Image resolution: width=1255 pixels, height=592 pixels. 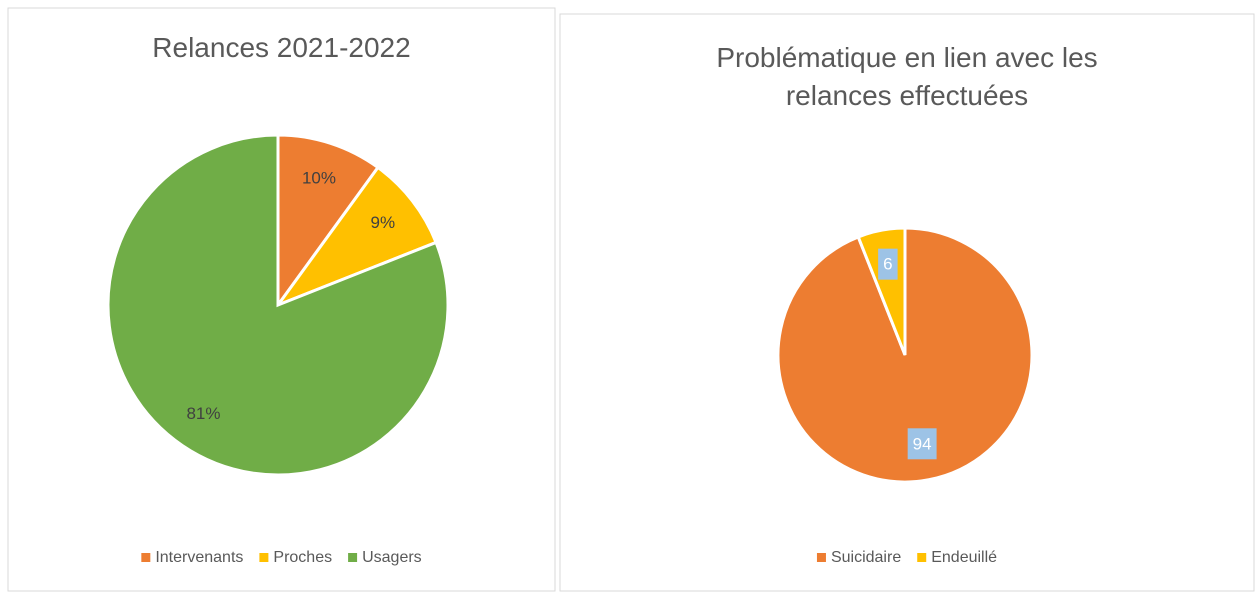 I want to click on legend-label: Usagers, so click(x=392, y=557).